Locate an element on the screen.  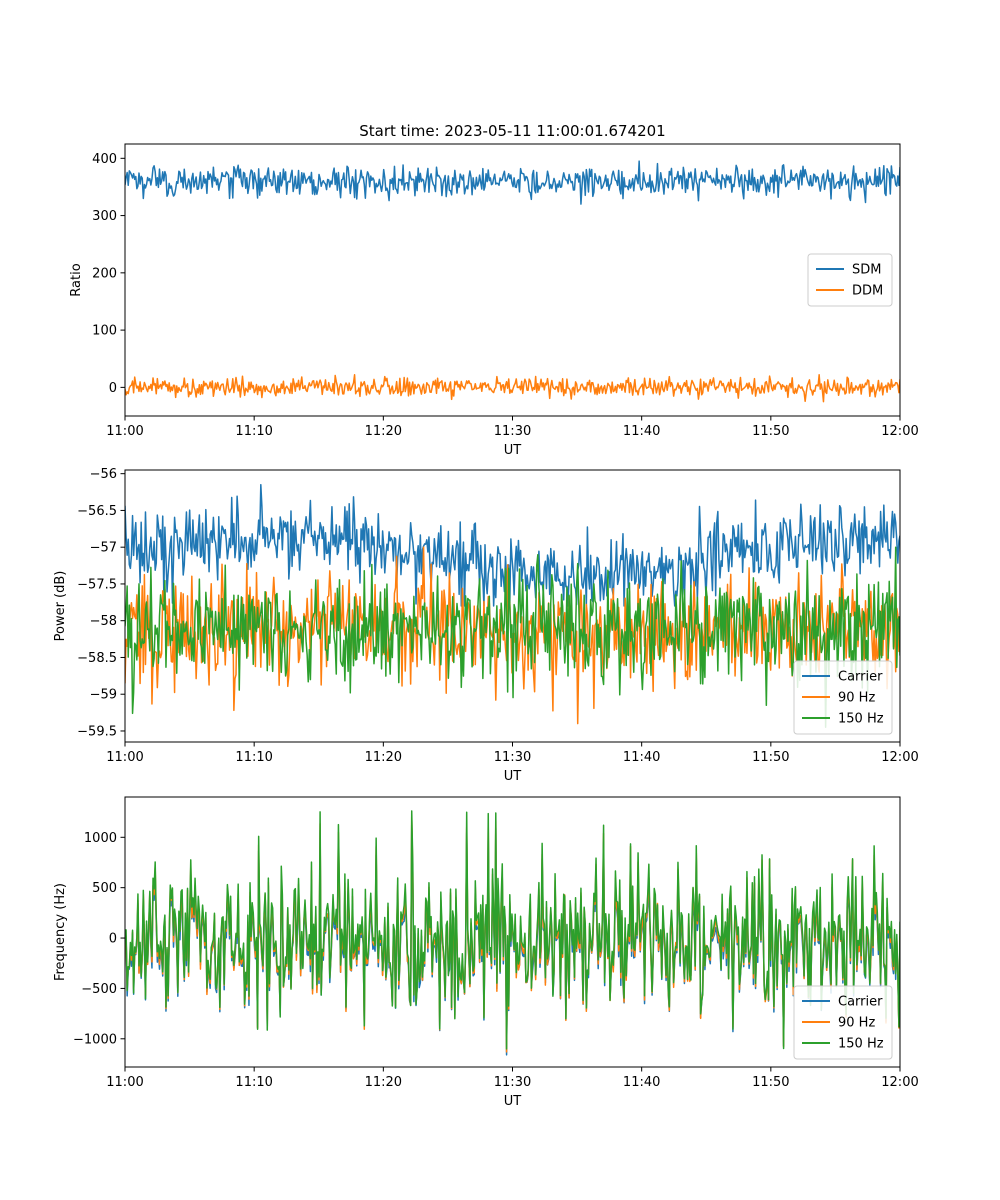
y-tick-label: −58 is located at coordinates (103, 621).